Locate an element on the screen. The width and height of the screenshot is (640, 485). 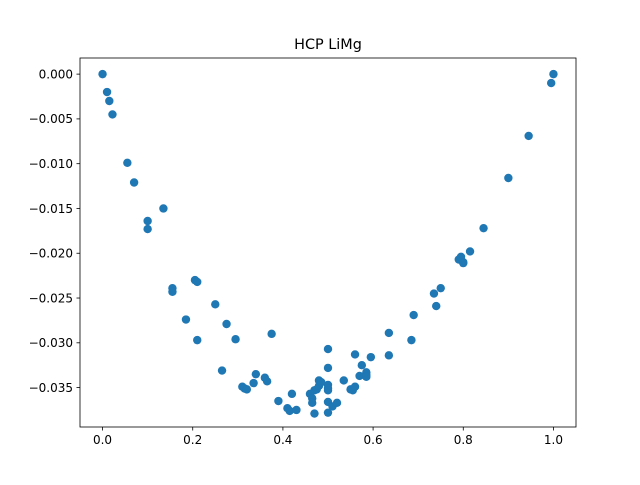
y-tick-label: −0.015 is located at coordinates (51, 209).